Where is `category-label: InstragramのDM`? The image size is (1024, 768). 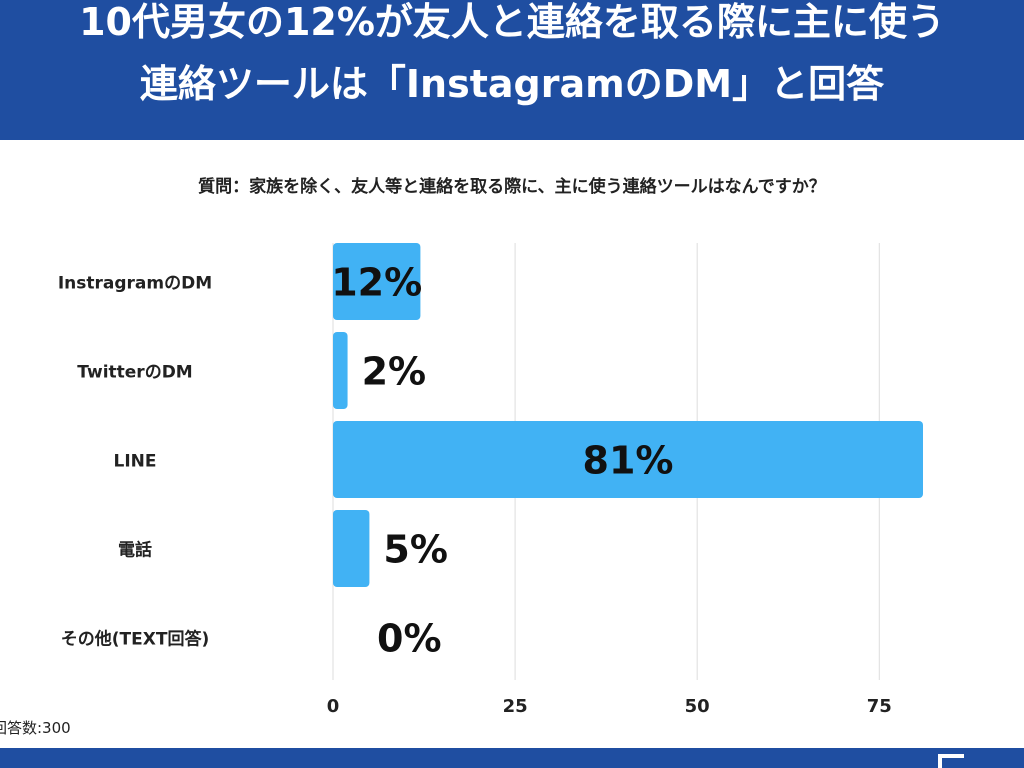 category-label: InstragramのDM is located at coordinates (135, 284).